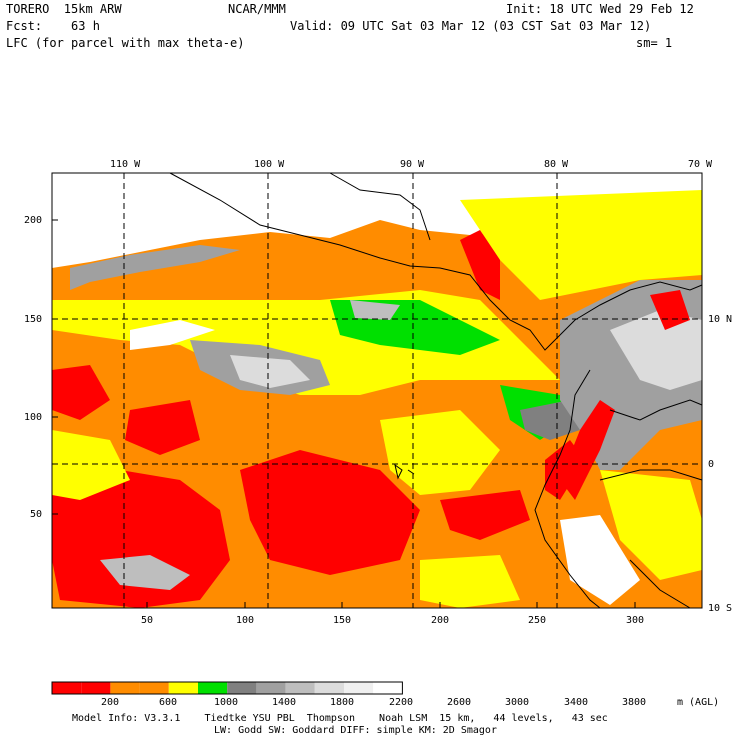 The width and height of the screenshot is (740, 740). I want to click on colorbar-unit: m (AGL), so click(698, 702).